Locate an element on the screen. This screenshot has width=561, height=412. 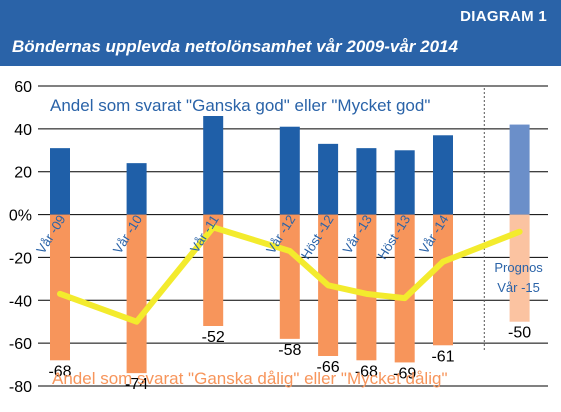
negative-data-label: -50 is located at coordinates (519, 333).